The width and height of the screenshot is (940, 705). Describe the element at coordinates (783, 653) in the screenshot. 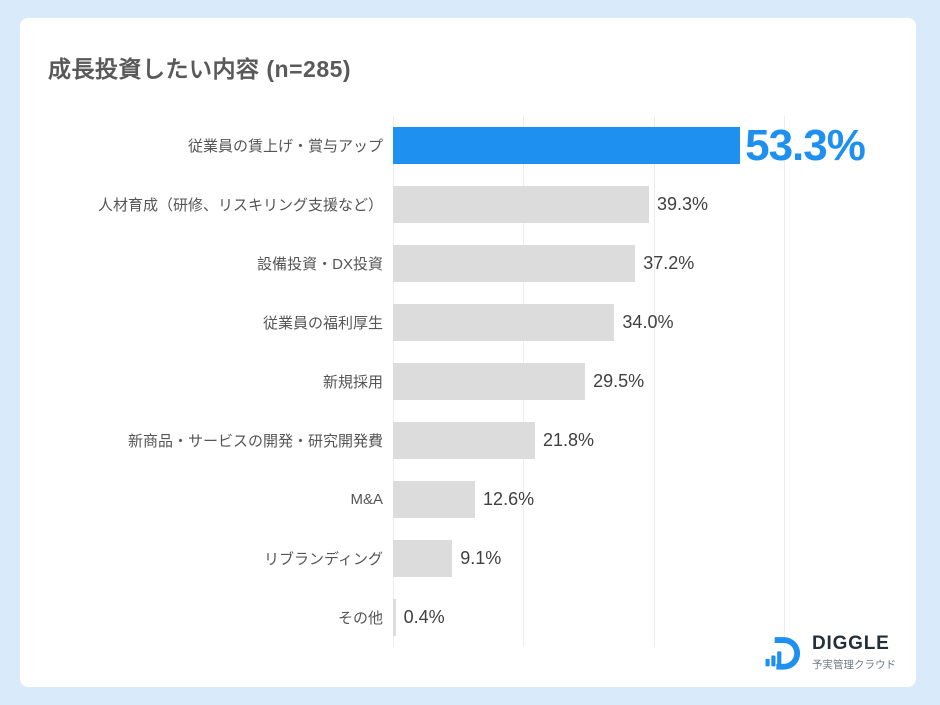

I see `diggle-logo-icon` at that location.